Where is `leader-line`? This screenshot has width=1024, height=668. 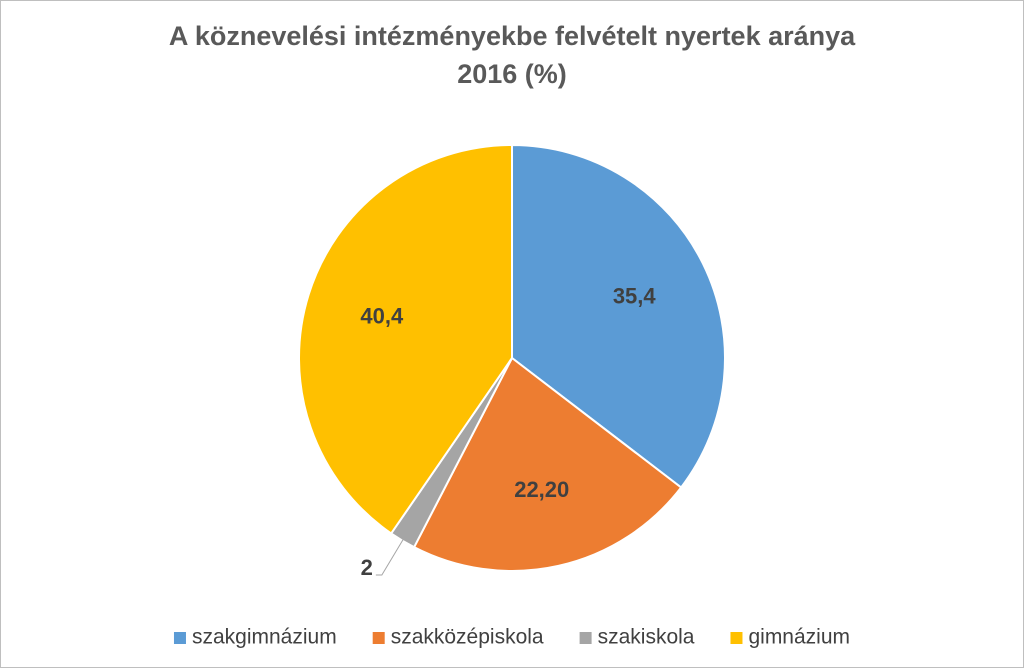 leader-line is located at coordinates (390, 556).